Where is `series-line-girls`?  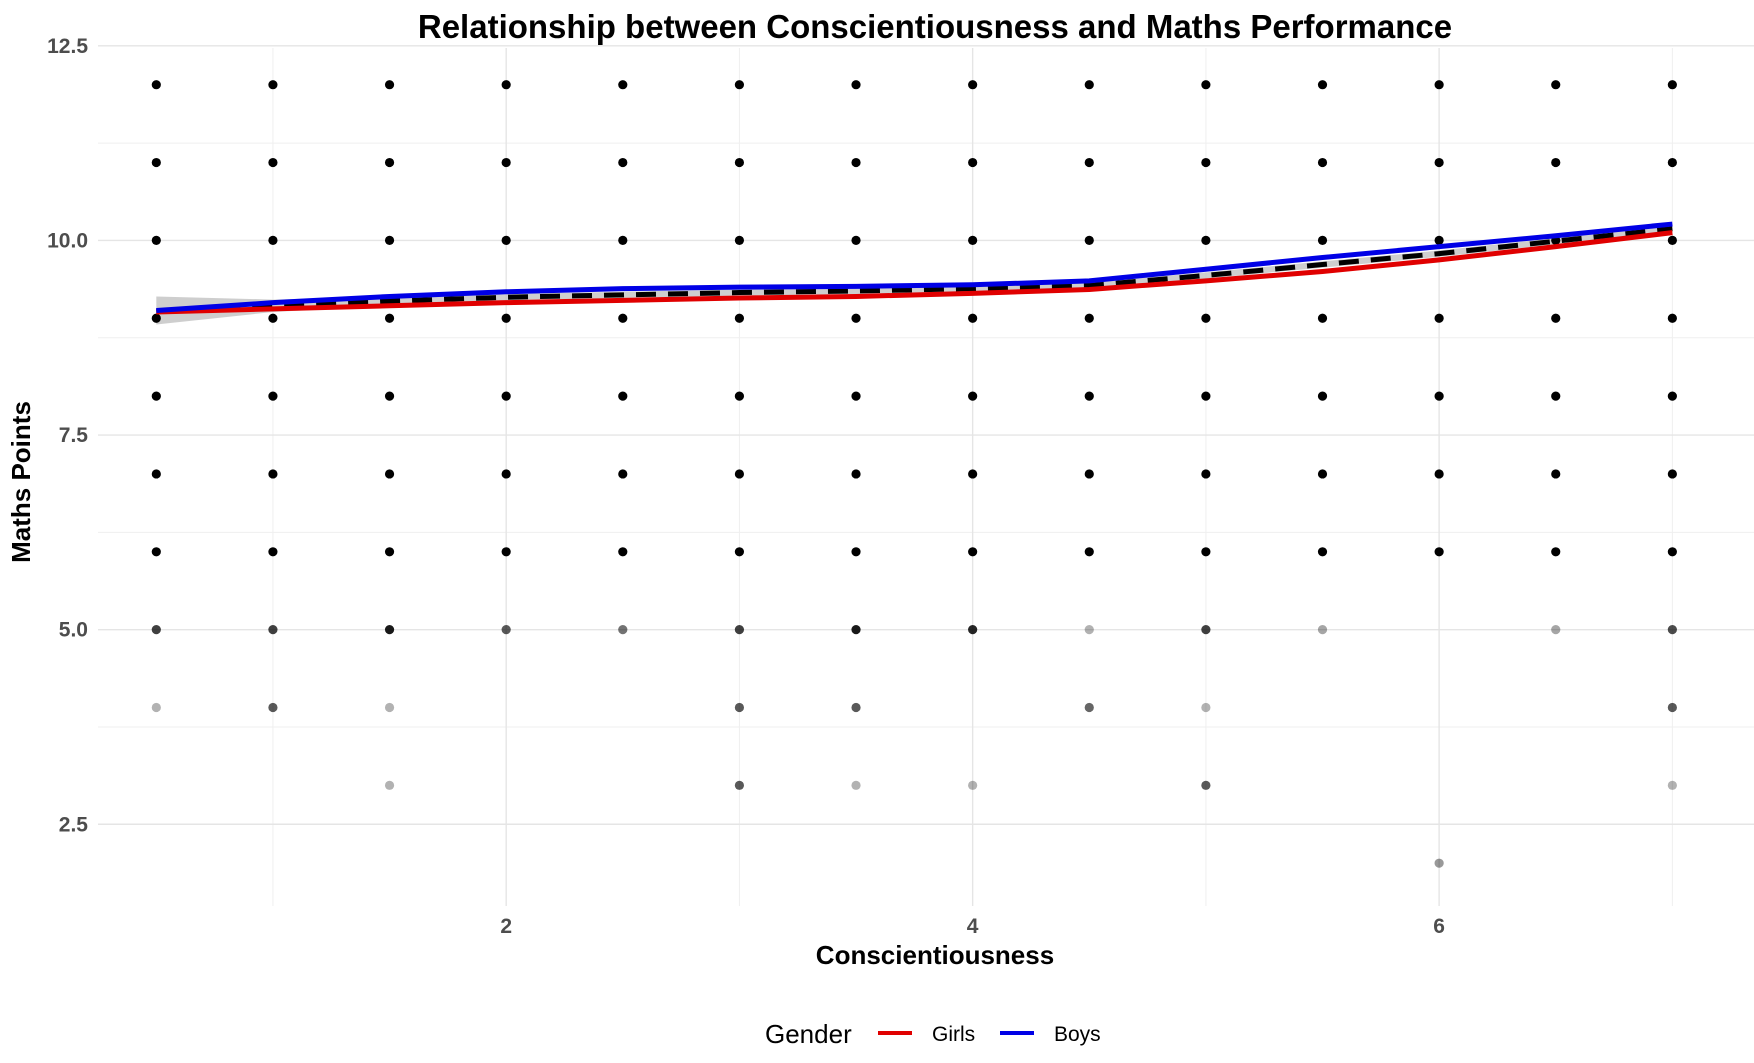
series-line-girls is located at coordinates (914, 272).